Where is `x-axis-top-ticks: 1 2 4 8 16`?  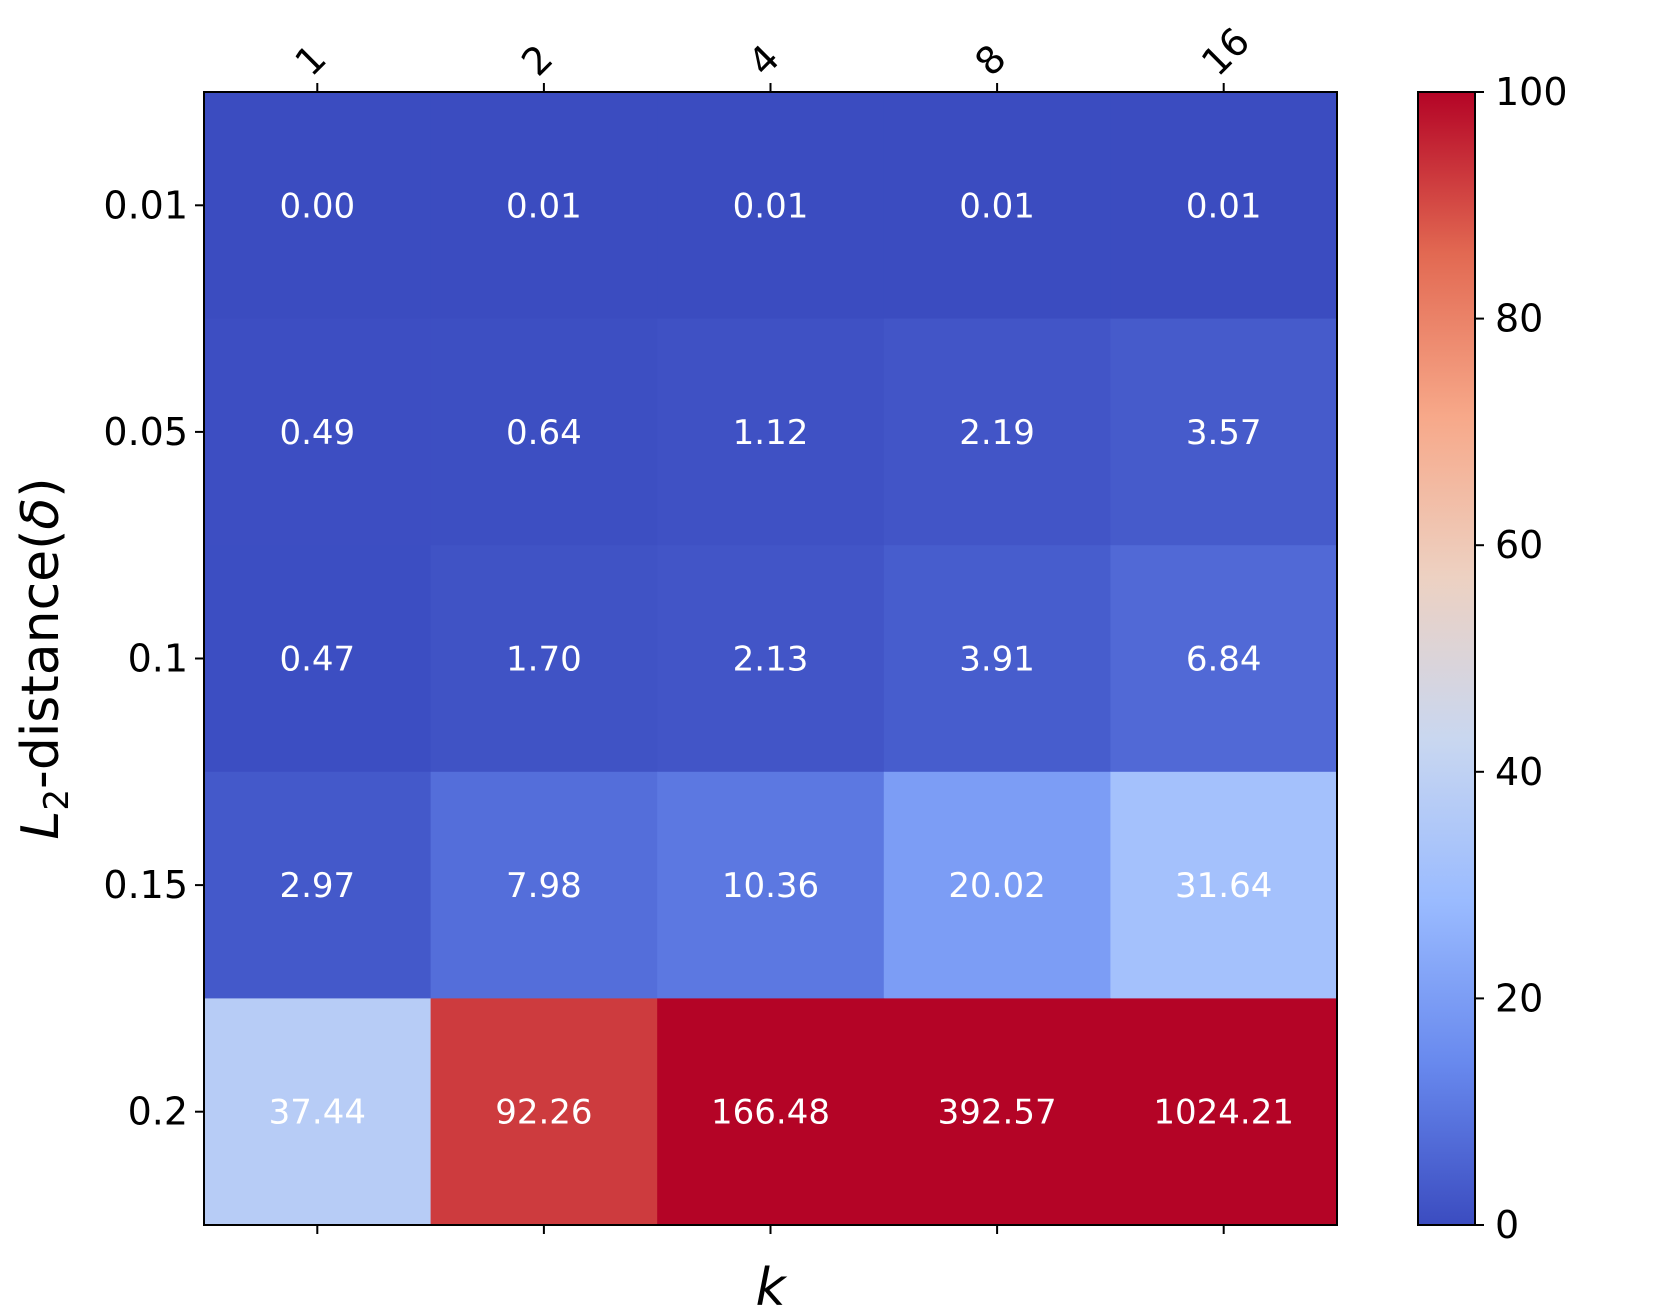 x-axis-top-ticks: 1 2 4 8 16 is located at coordinates (772, 55).